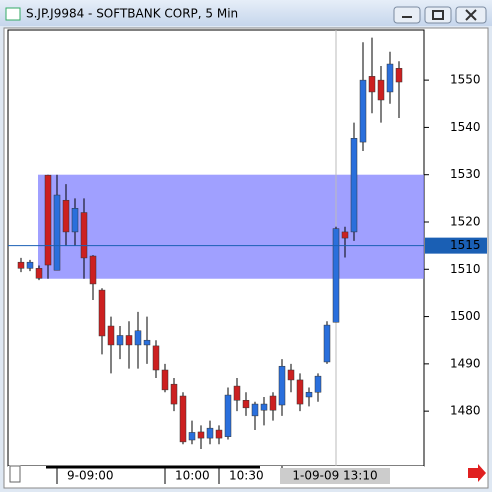 Image resolution: width=492 pixels, height=492 pixels. What do you see at coordinates (192, 476) in the screenshot?
I see `x-tick-label: 10:00` at bounding box center [192, 476].